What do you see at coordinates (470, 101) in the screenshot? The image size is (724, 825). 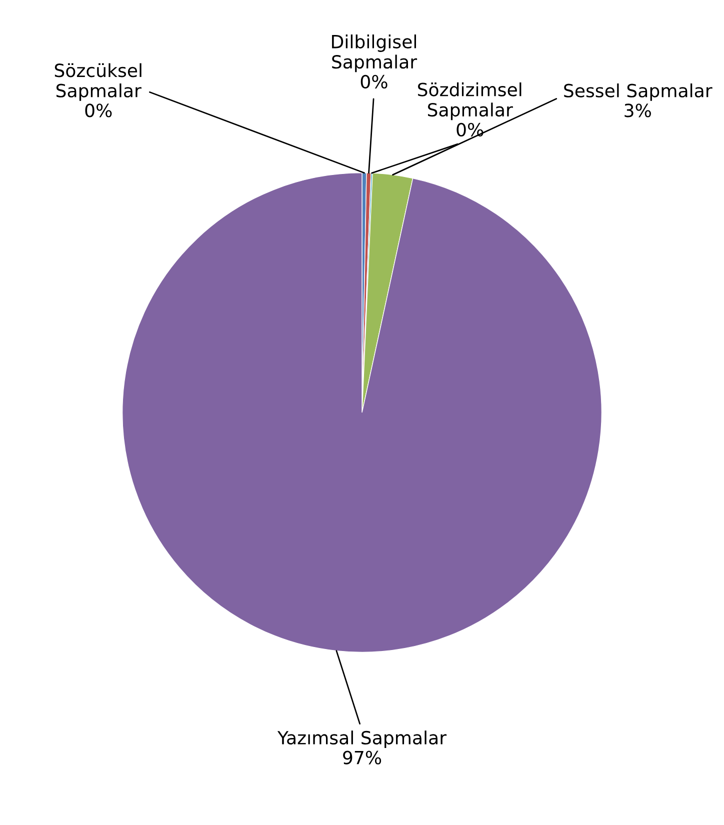 I see `slice-label: Sözdizimsel Sapmalar` at bounding box center [470, 101].